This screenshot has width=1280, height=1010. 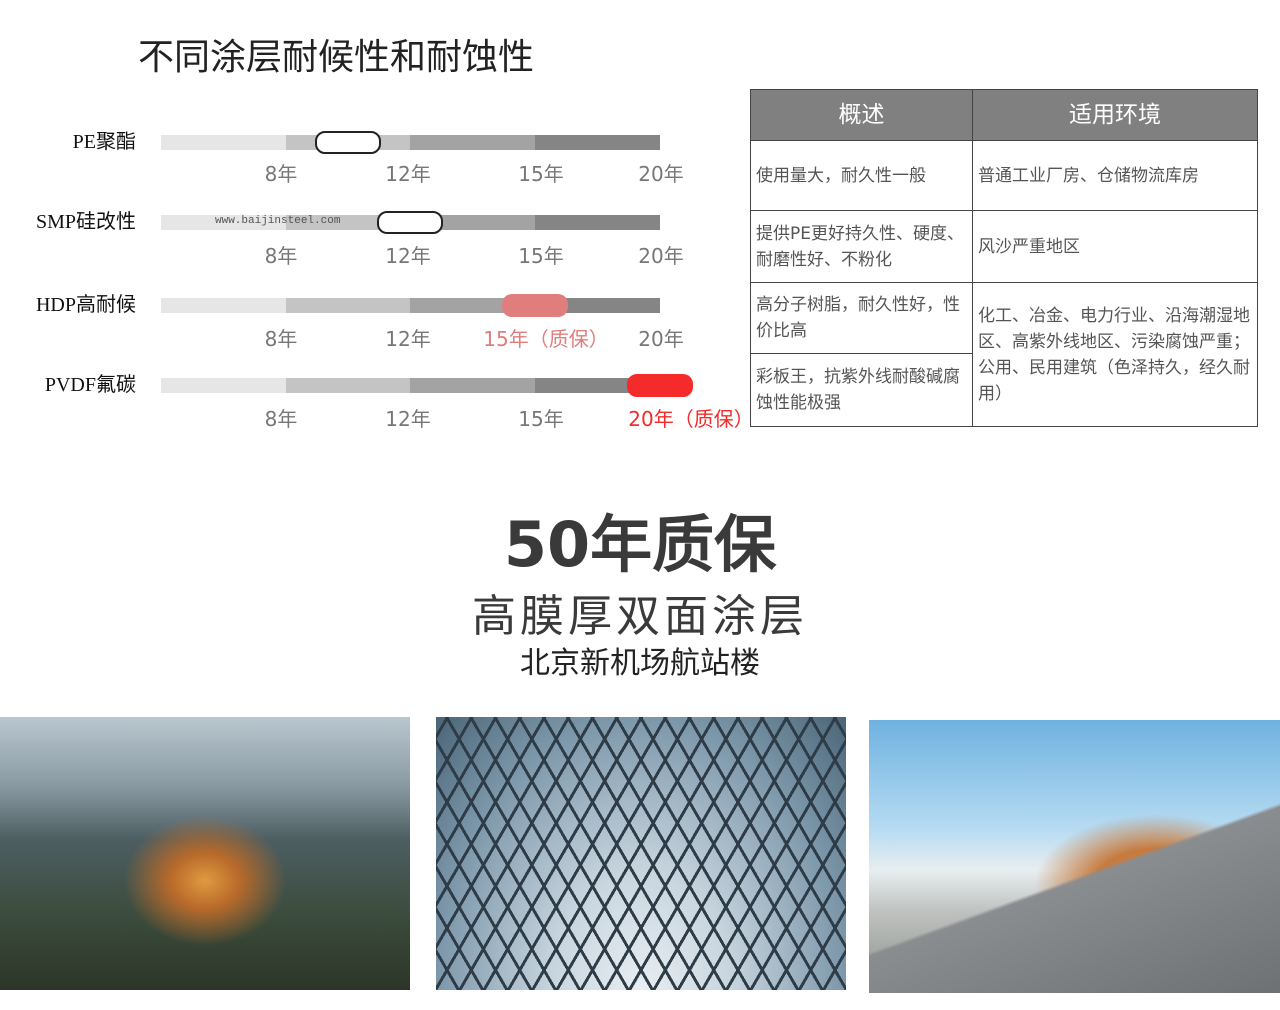 I want to click on subheadline: 高膜厚双面涂层, so click(x=640, y=616).